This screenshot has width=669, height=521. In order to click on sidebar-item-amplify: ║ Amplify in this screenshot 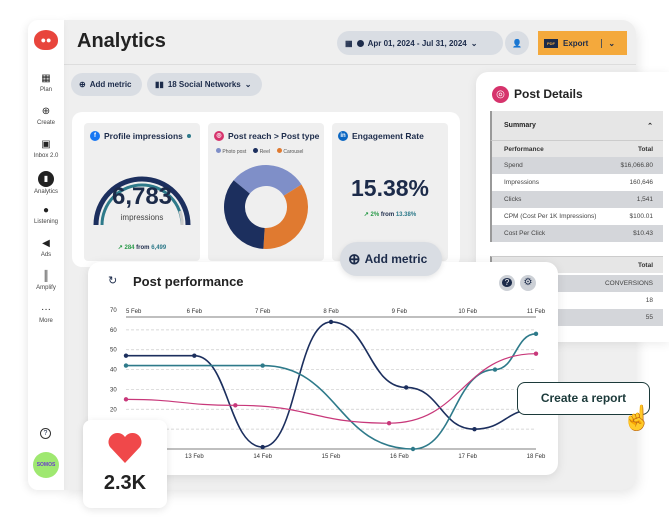, I will do `click(46, 280)`.